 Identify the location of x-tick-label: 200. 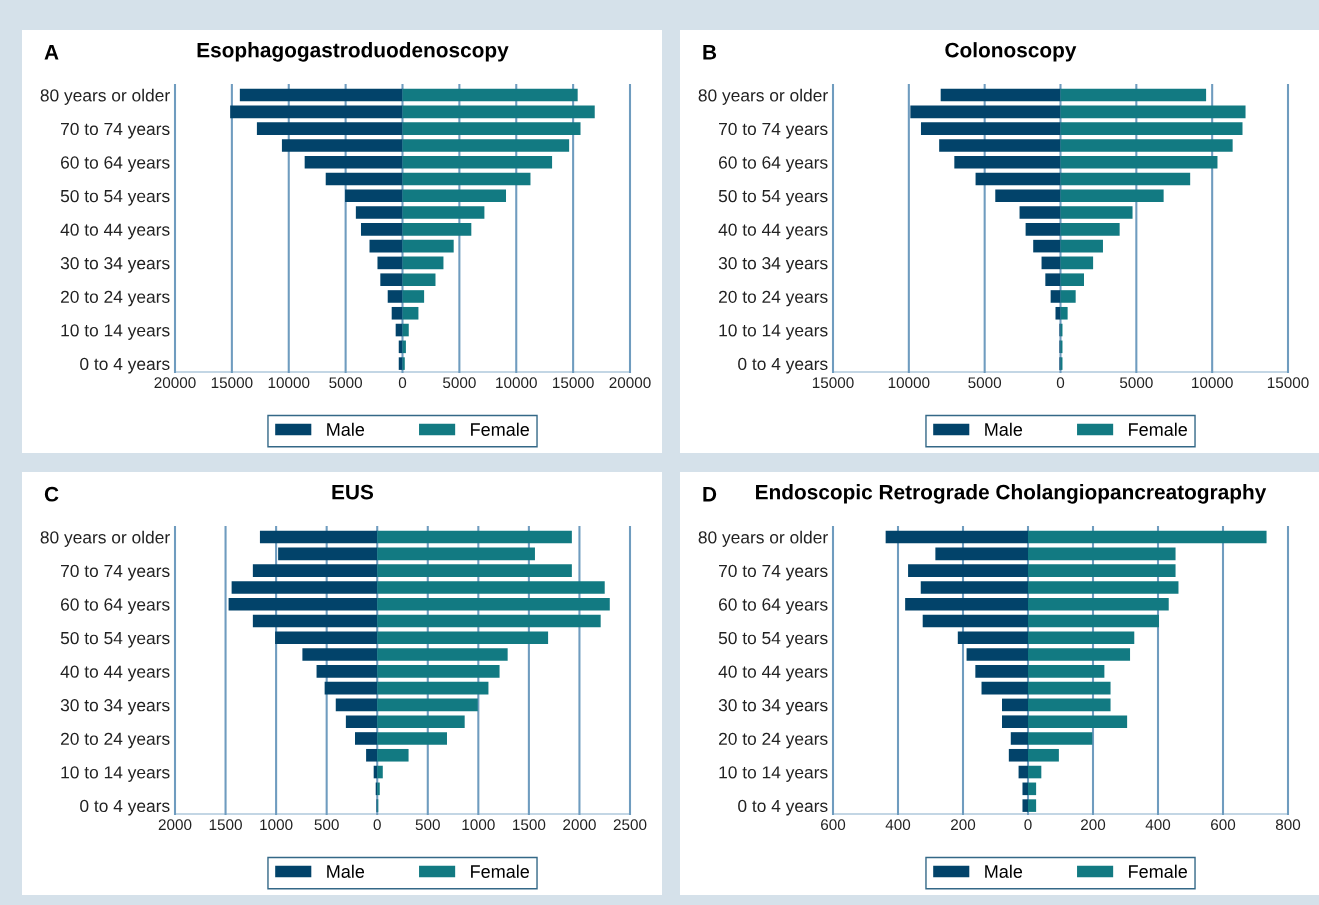
(963, 825).